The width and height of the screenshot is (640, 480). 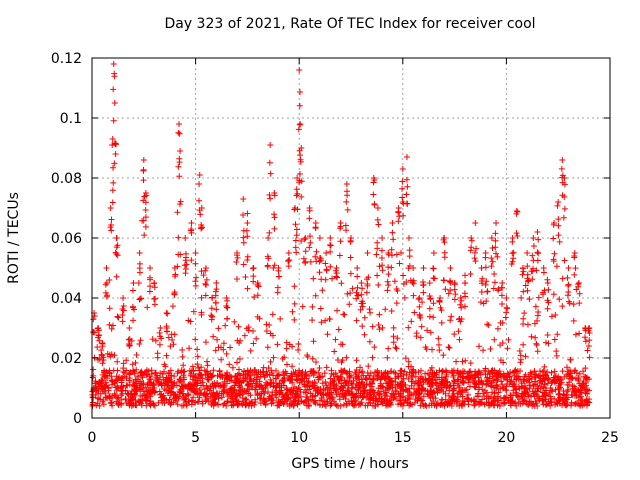 I want to click on y-tick-label: 0.02, so click(x=66, y=359).